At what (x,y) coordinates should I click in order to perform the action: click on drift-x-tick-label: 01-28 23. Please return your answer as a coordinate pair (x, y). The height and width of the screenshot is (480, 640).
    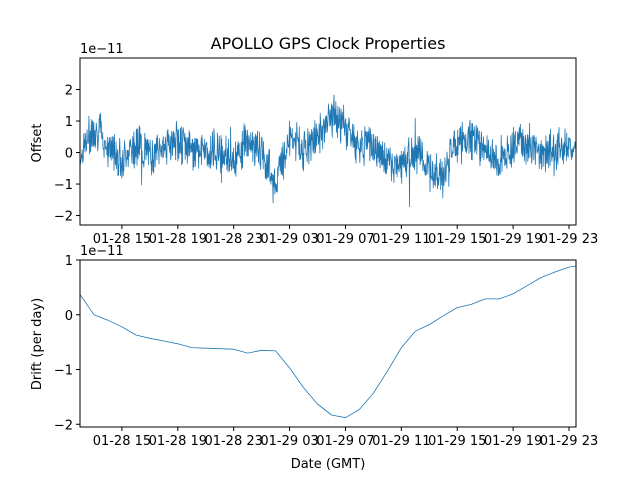
    Looking at the image, I should click on (233, 441).